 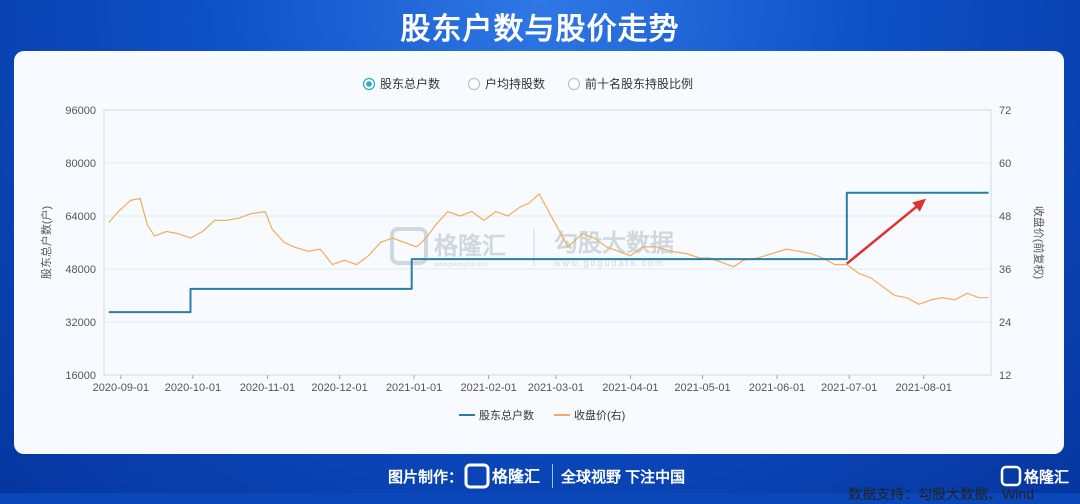 I want to click on ggd-watermark-url: www.gogudata.com, so click(x=609, y=263).